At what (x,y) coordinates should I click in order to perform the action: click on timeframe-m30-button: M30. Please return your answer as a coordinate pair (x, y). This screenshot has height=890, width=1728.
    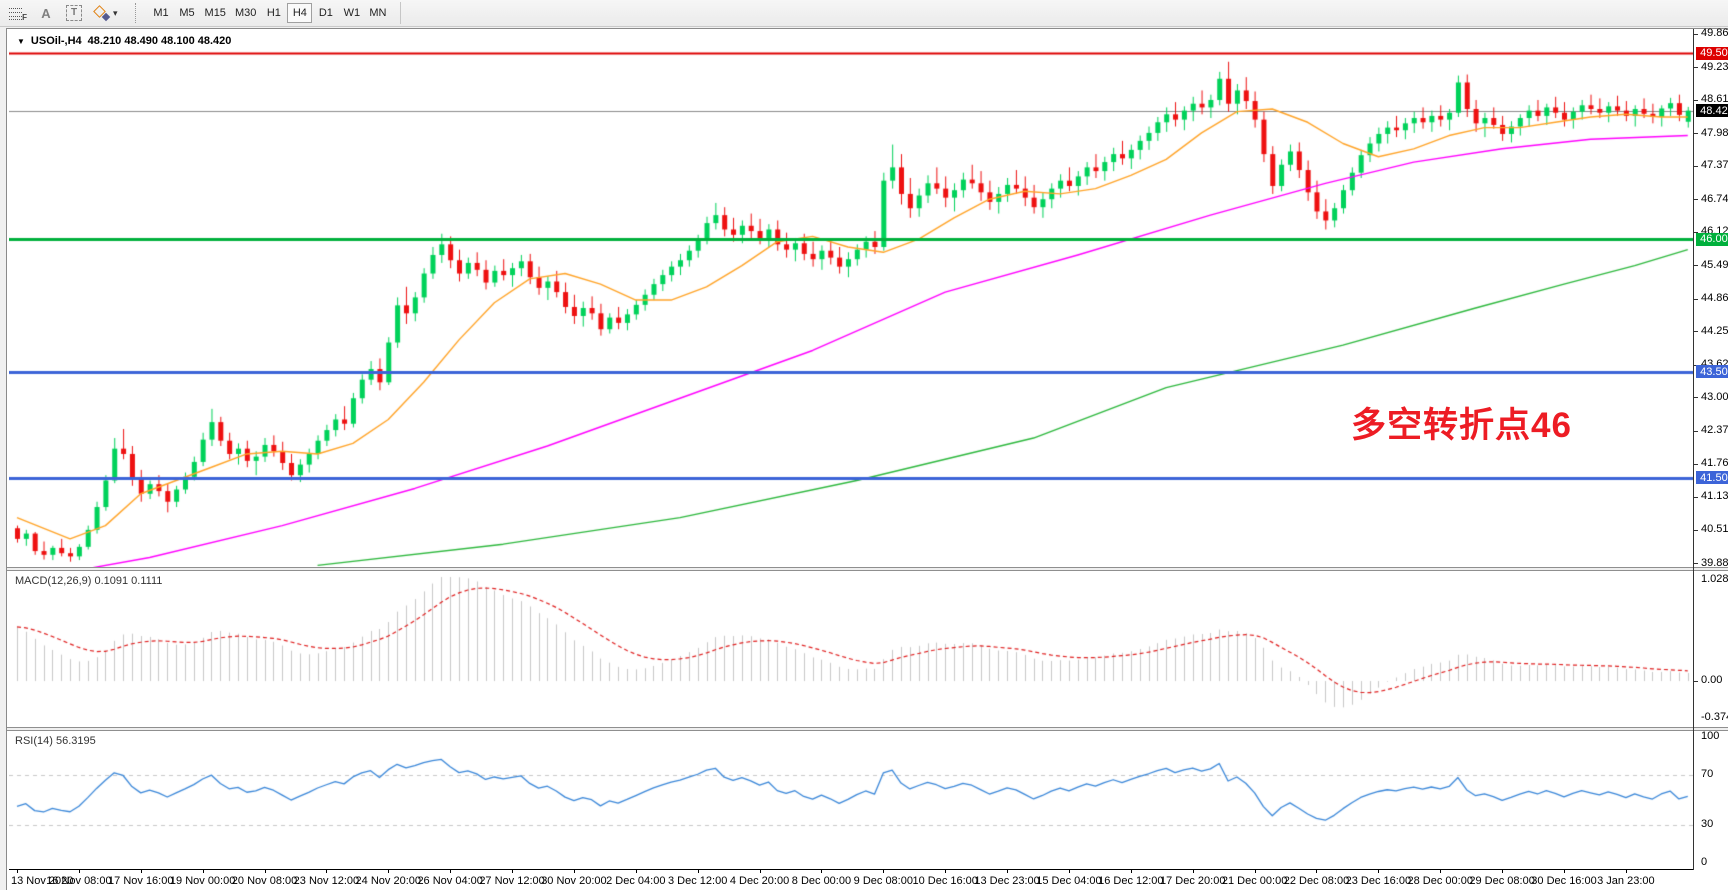
    Looking at the image, I should click on (245, 13).